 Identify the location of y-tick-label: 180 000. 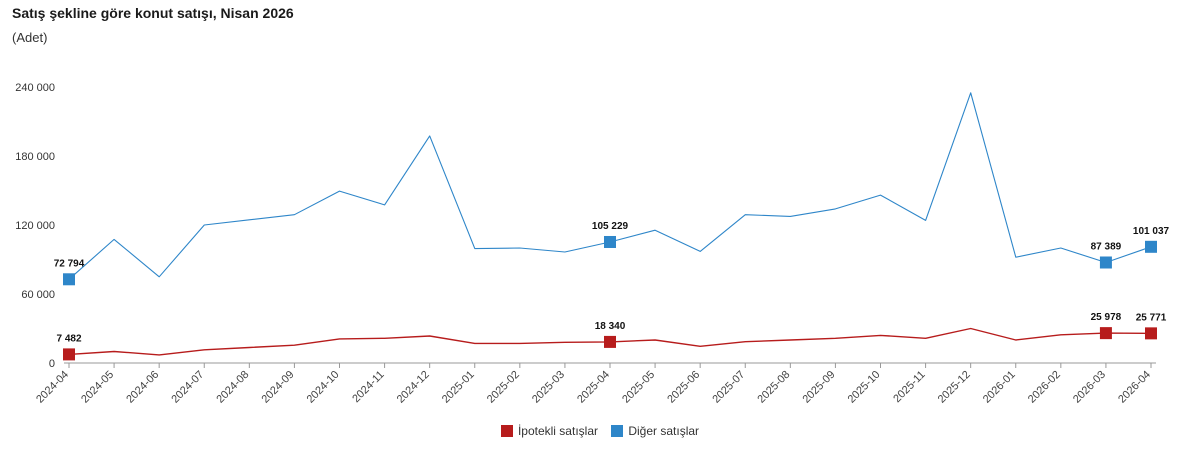
(35, 157).